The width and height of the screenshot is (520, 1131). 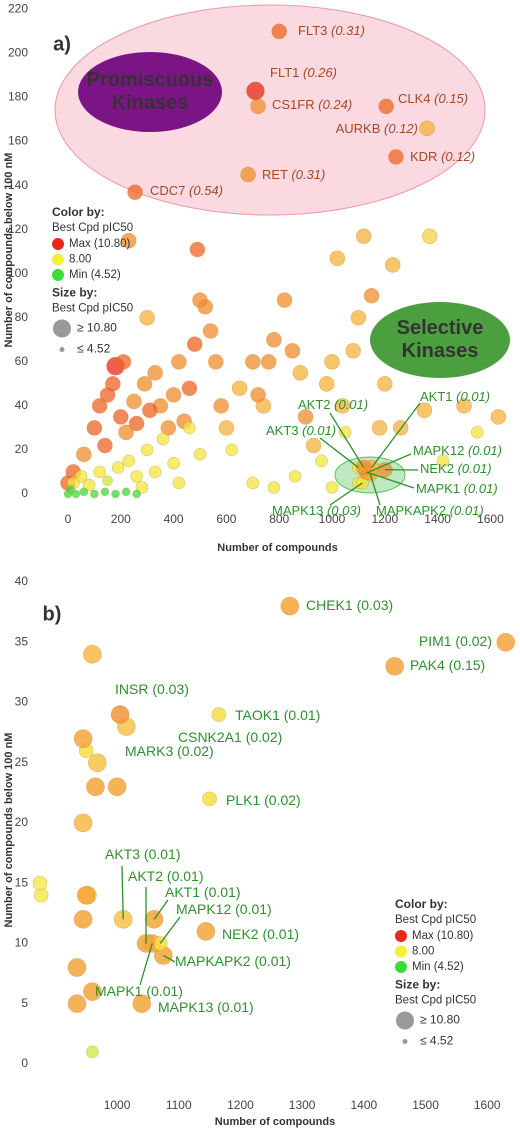 I want to click on point-label-name: MAPK1 (0.01), so click(x=139, y=991).